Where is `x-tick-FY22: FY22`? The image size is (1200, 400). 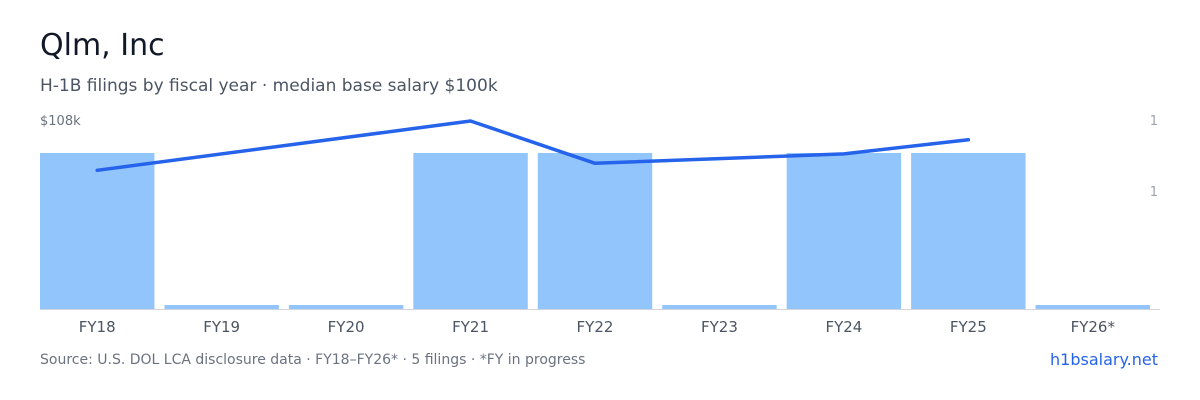
x-tick-FY22: FY22 is located at coordinates (595, 327).